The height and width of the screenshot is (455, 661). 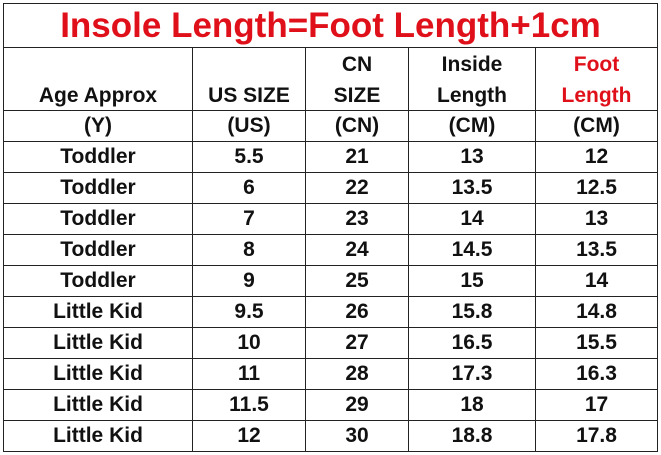 I want to click on cell-foot-length: 12.5, so click(x=596, y=188).